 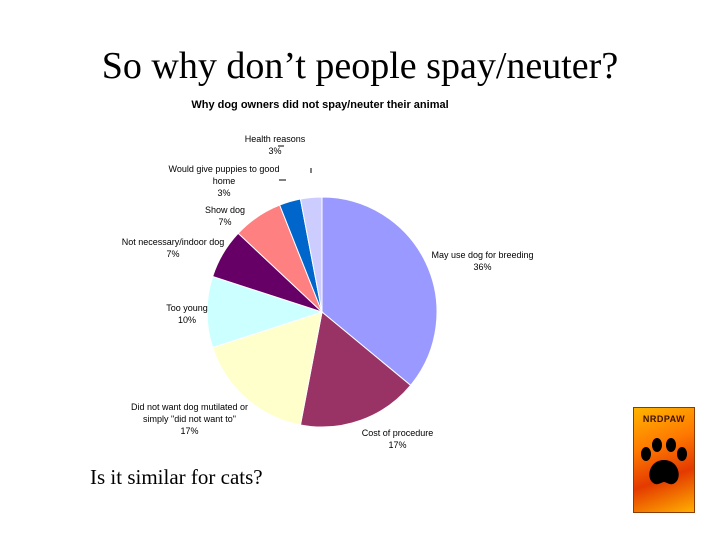 I want to click on org-logo: NRDPAW, so click(x=664, y=460).